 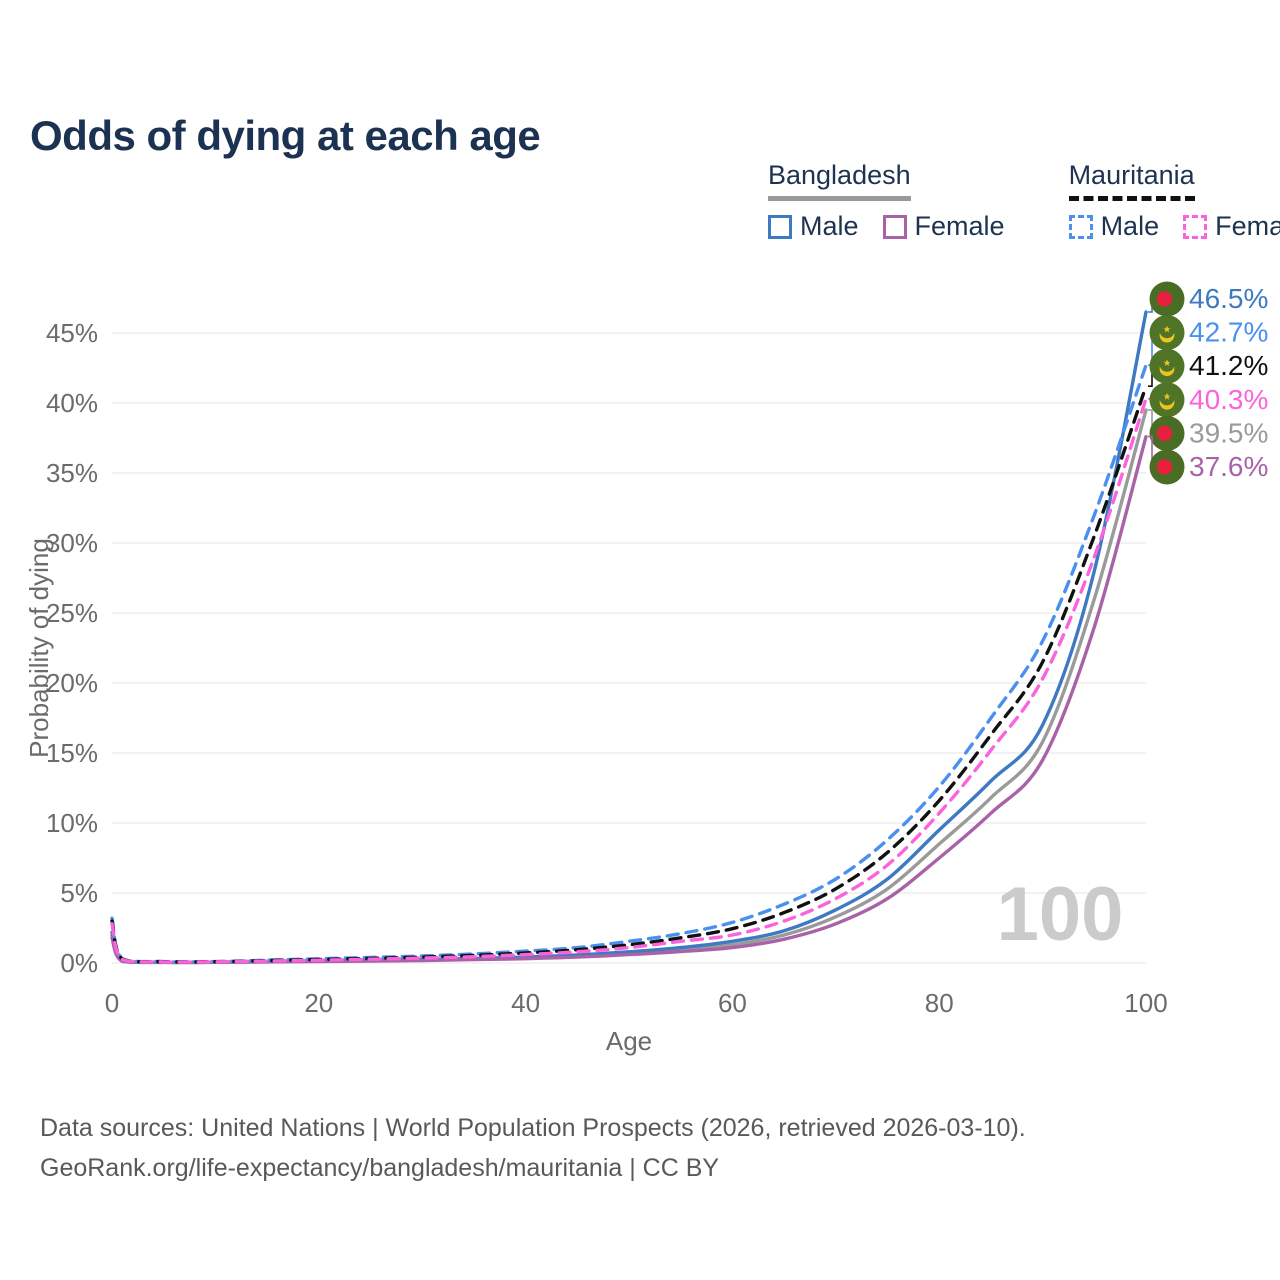 I want to click on current-age-watermark: 100, so click(x=1060, y=914).